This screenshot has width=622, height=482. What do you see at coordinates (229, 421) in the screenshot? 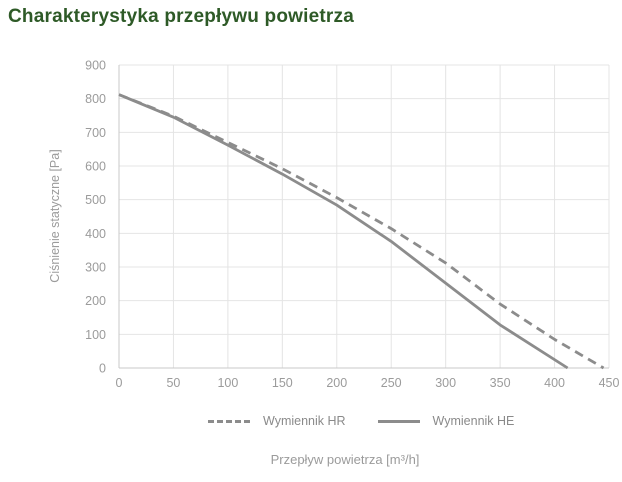
I see `dashed-line-swatch` at bounding box center [229, 421].